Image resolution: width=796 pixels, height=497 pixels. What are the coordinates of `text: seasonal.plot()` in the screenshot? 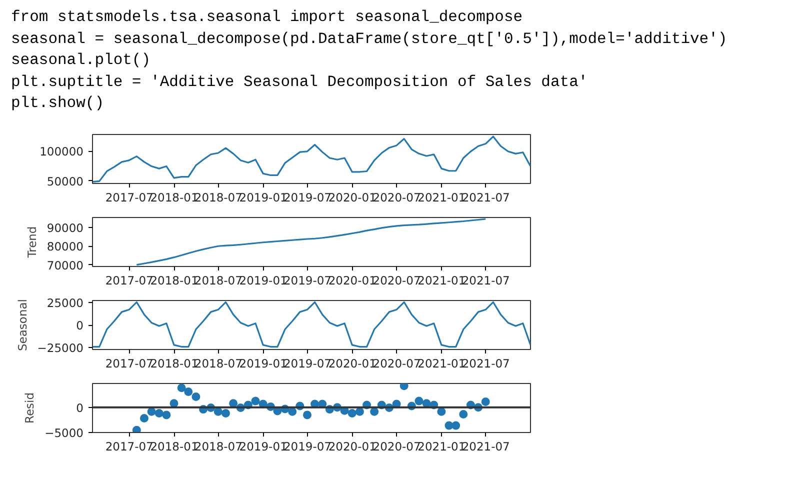 It's located at (81, 60).